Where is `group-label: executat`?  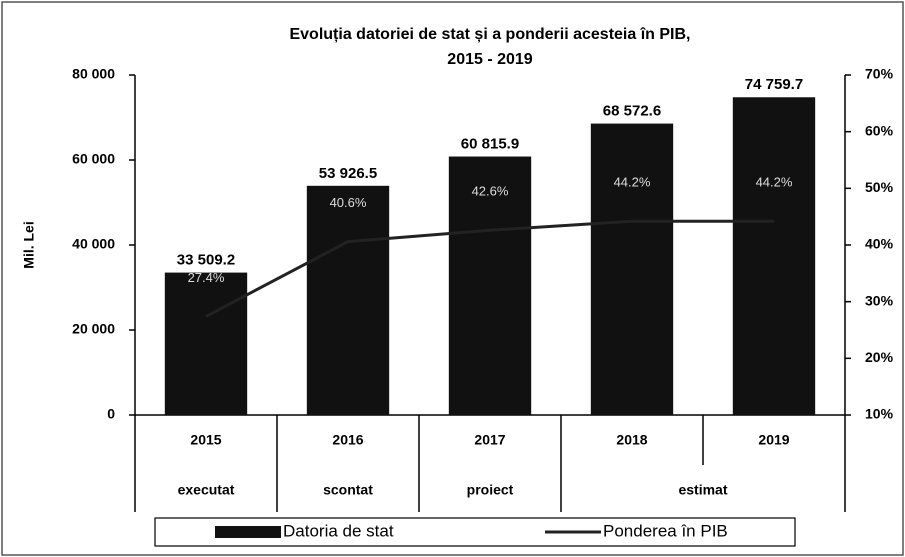
group-label: executat is located at coordinates (206, 490).